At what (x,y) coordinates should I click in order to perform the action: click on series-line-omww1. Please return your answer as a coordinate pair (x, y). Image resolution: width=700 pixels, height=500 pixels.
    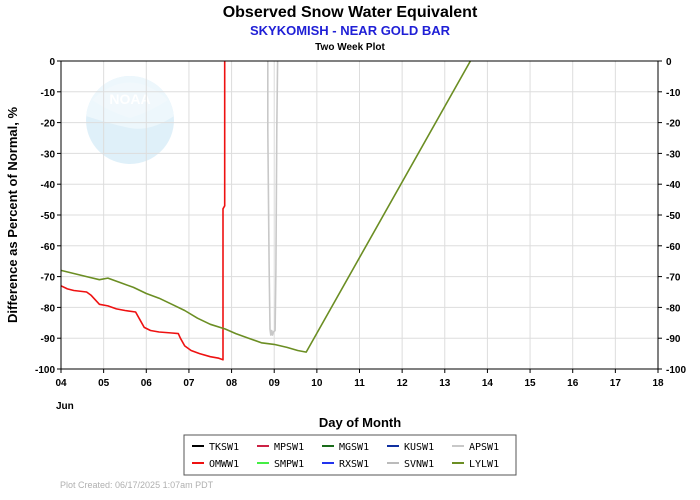
    Looking at the image, I should click on (143, 211).